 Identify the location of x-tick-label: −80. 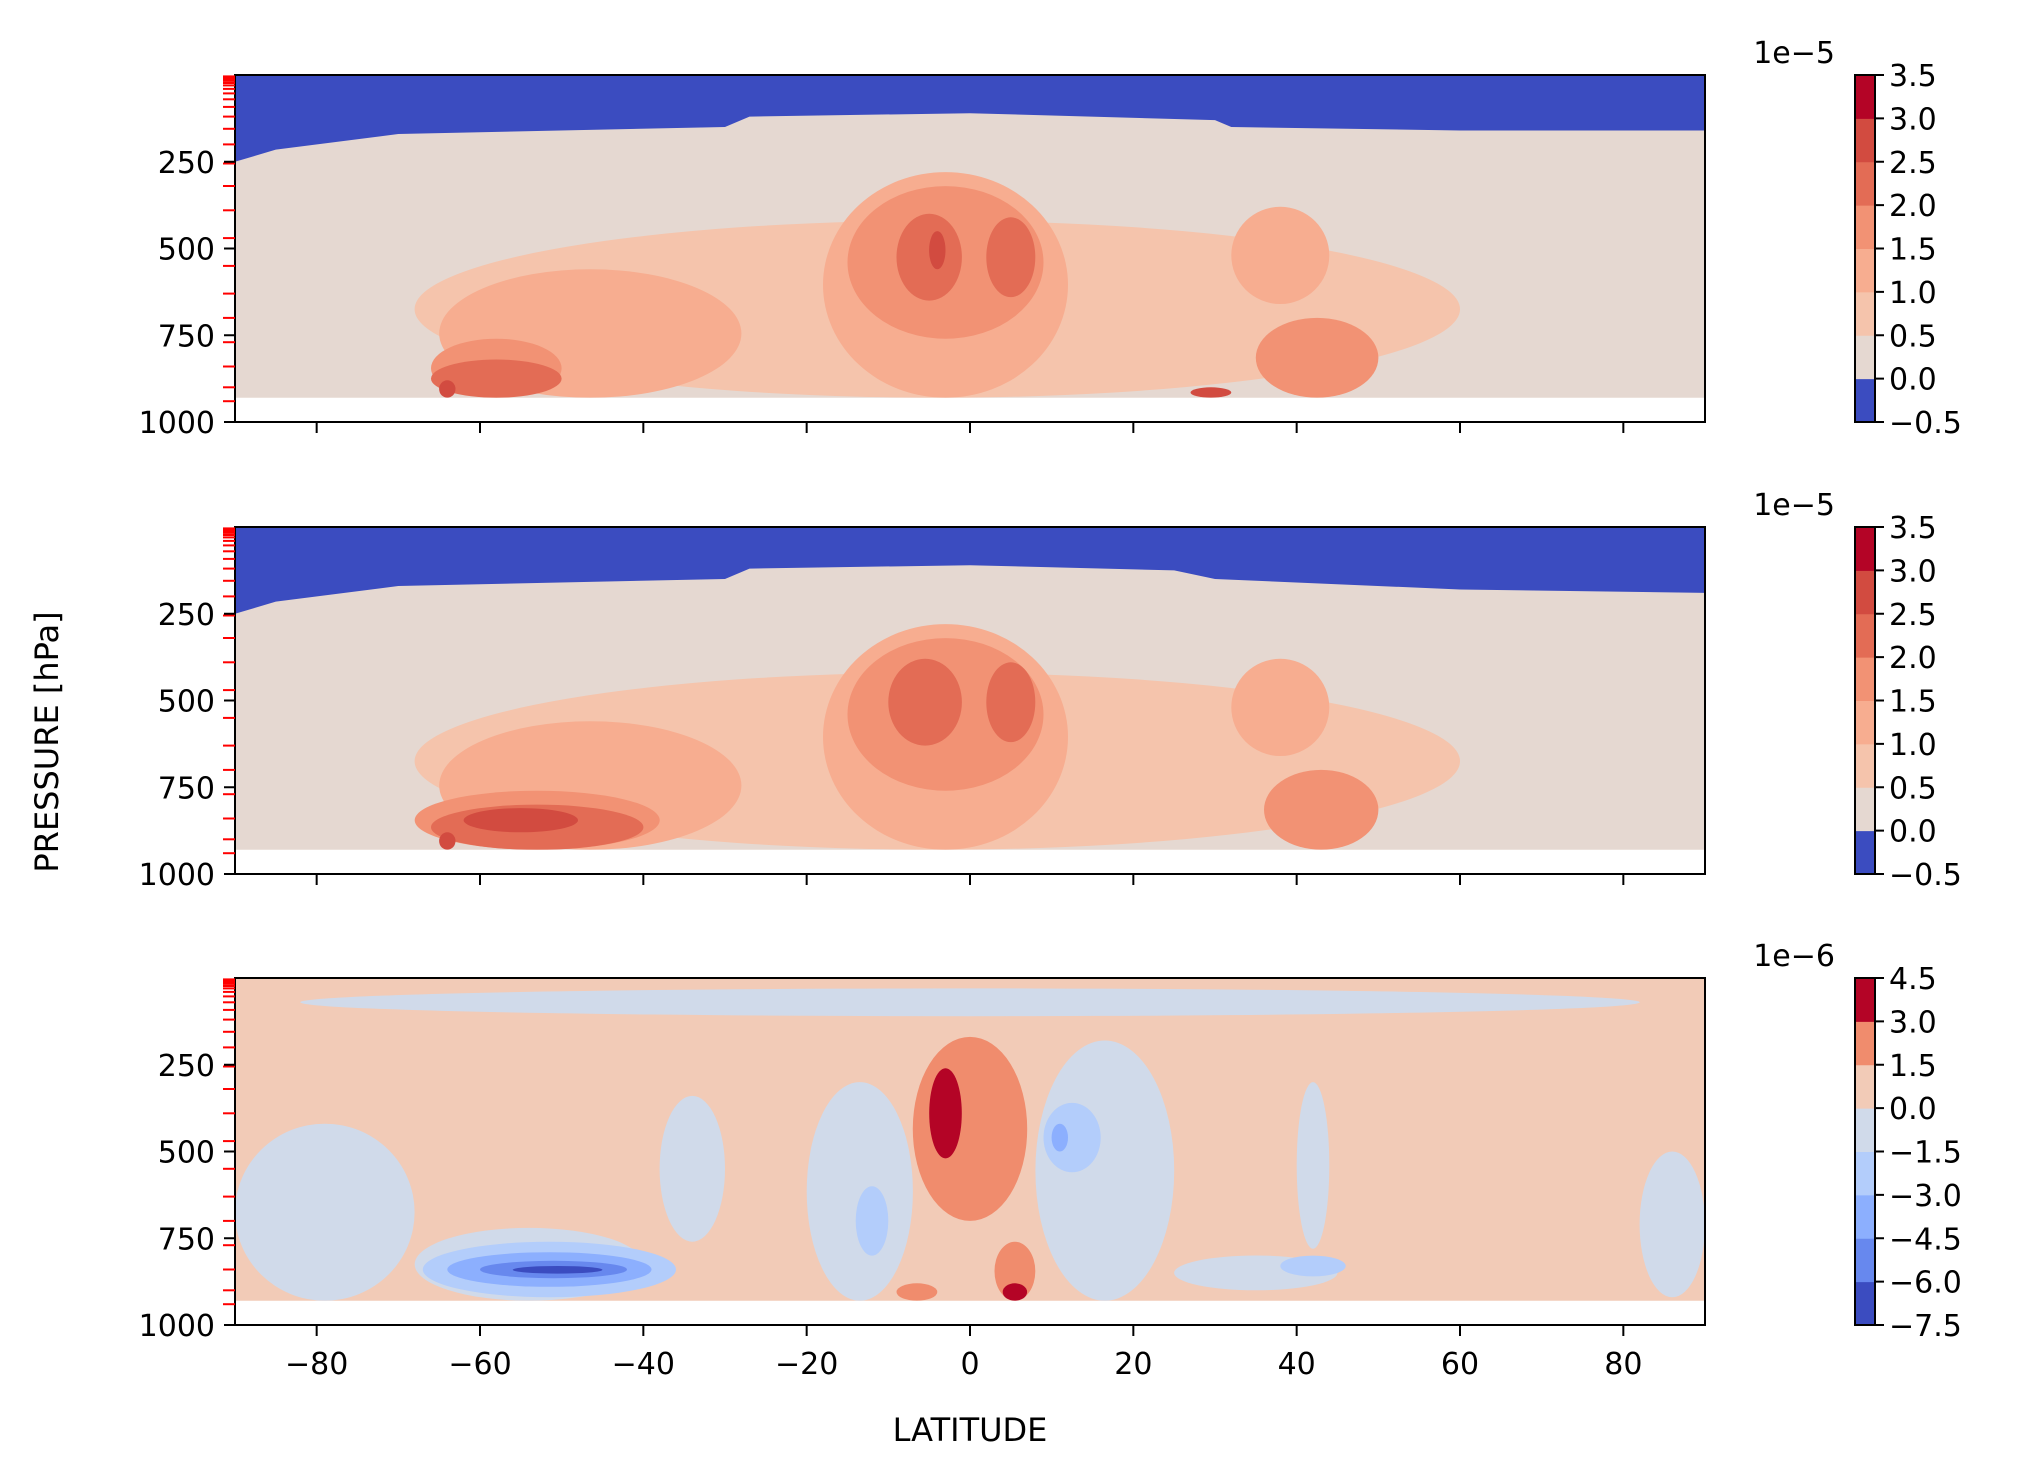
(316, 1364).